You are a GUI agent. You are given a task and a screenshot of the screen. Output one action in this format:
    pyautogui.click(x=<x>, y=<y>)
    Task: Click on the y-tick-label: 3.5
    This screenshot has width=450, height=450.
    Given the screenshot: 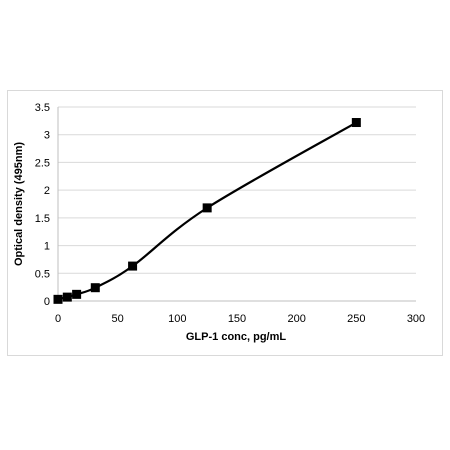 What is the action you would take?
    pyautogui.click(x=42, y=108)
    